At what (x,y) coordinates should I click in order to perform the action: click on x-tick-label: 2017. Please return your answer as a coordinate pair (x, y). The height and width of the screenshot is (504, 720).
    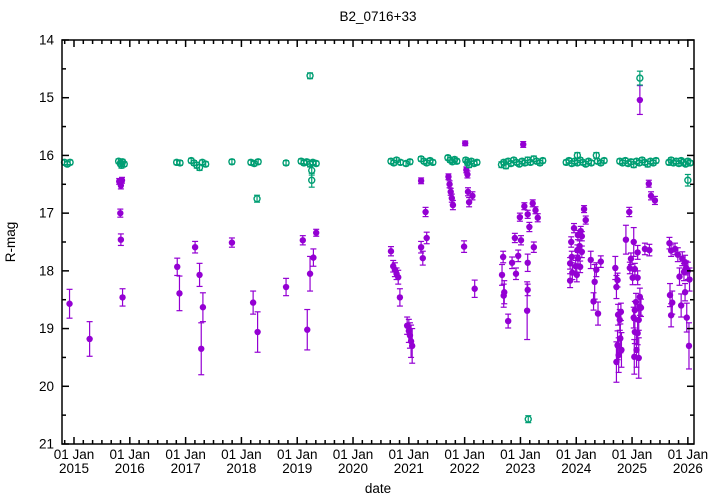
    Looking at the image, I should click on (186, 468).